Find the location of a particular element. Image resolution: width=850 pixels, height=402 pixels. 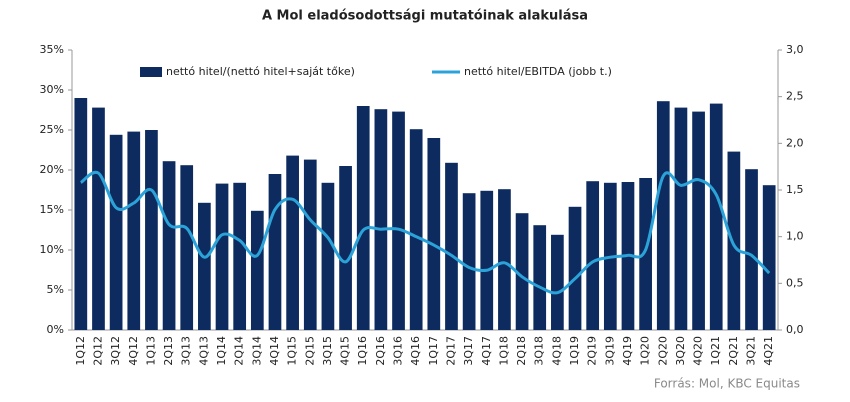

y-tick-label: 25% is located at coordinates (52, 129).